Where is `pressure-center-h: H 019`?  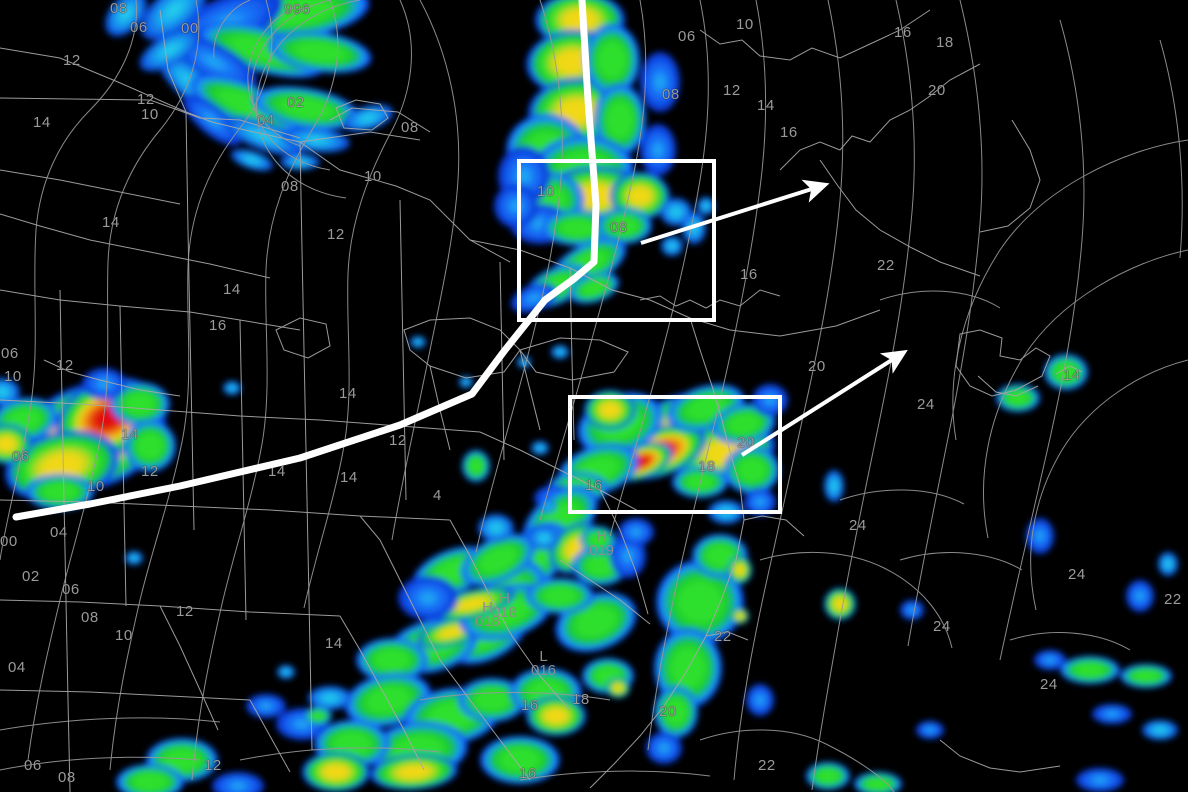
pressure-center-h: H 019 is located at coordinates (602, 543).